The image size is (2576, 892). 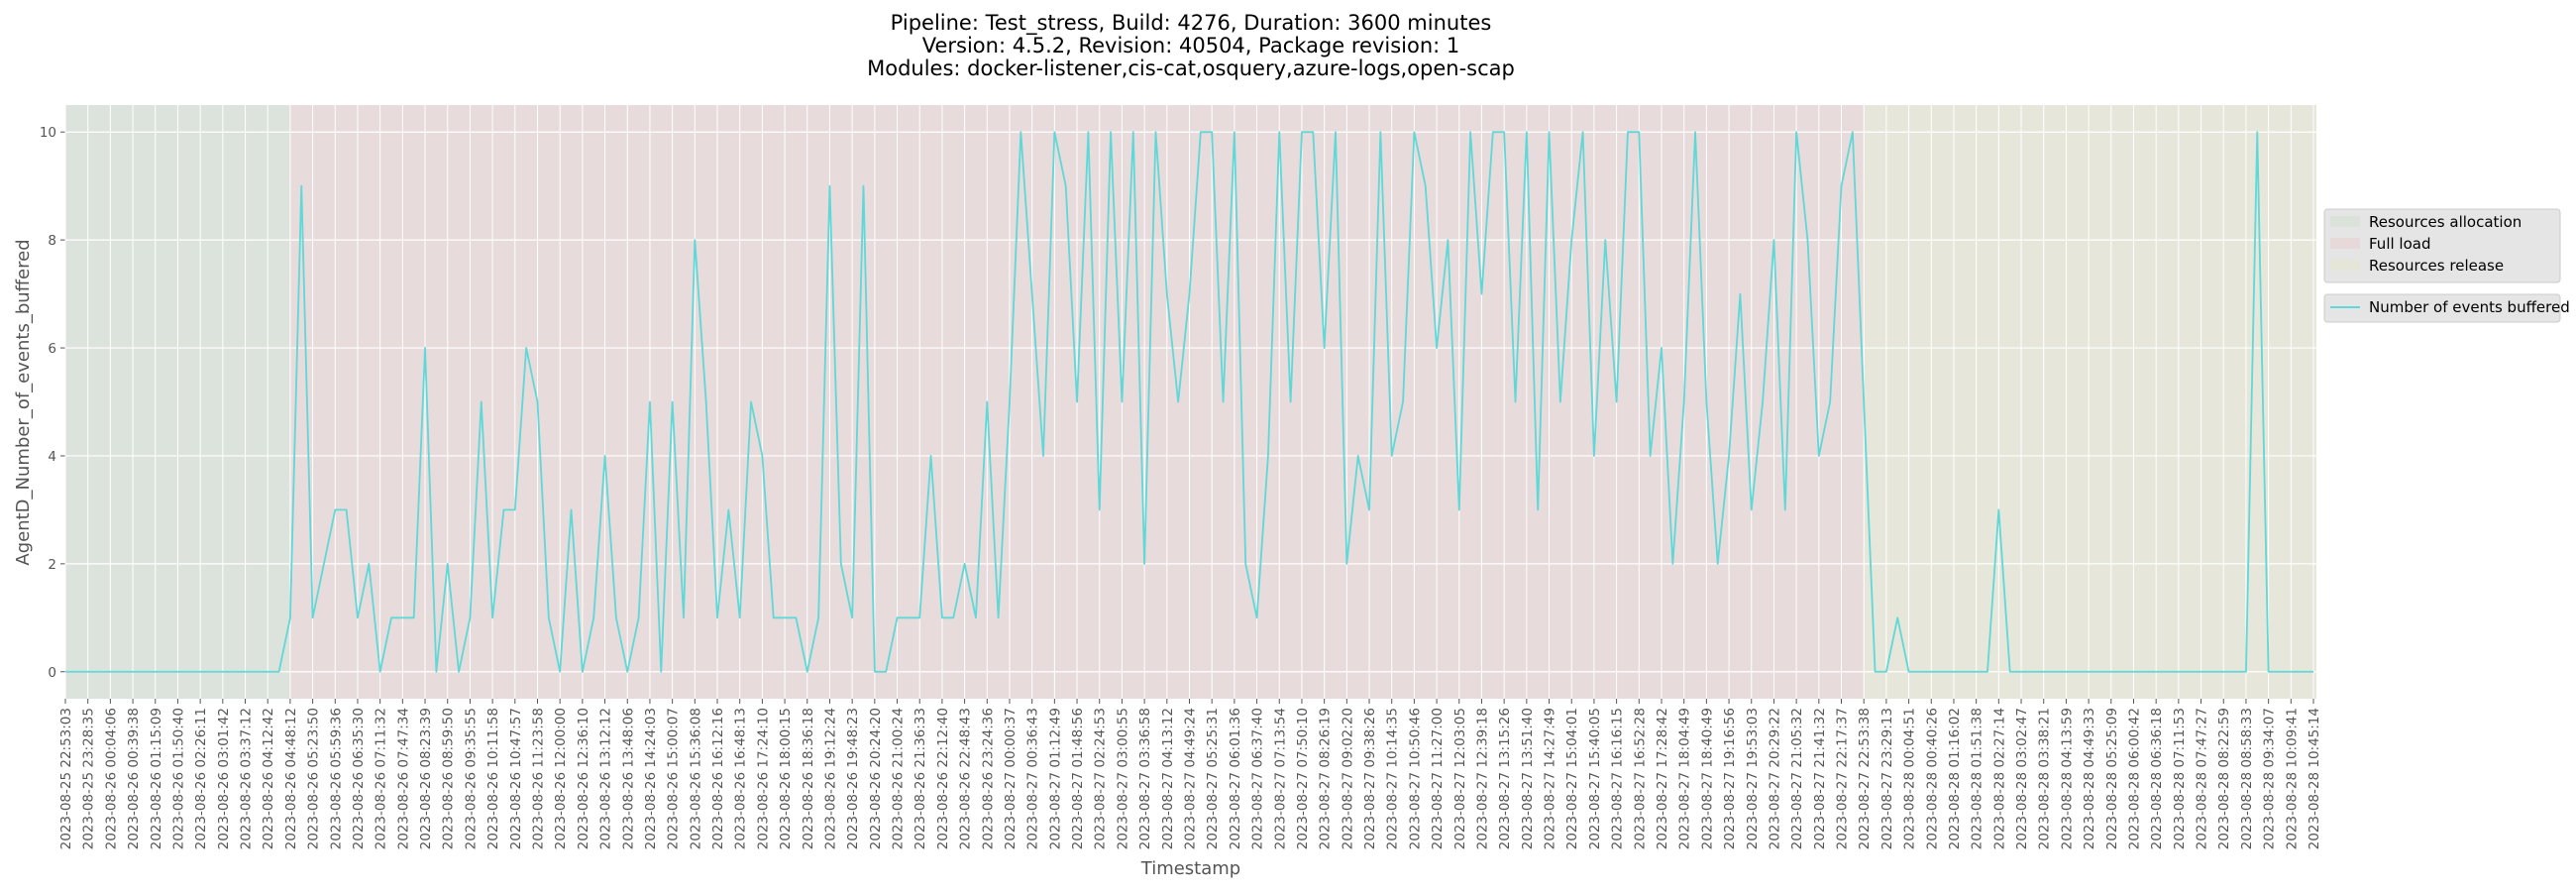 What do you see at coordinates (291, 779) in the screenshot?
I see `x-tick-label: 2023-08-26 04:48:12` at bounding box center [291, 779].